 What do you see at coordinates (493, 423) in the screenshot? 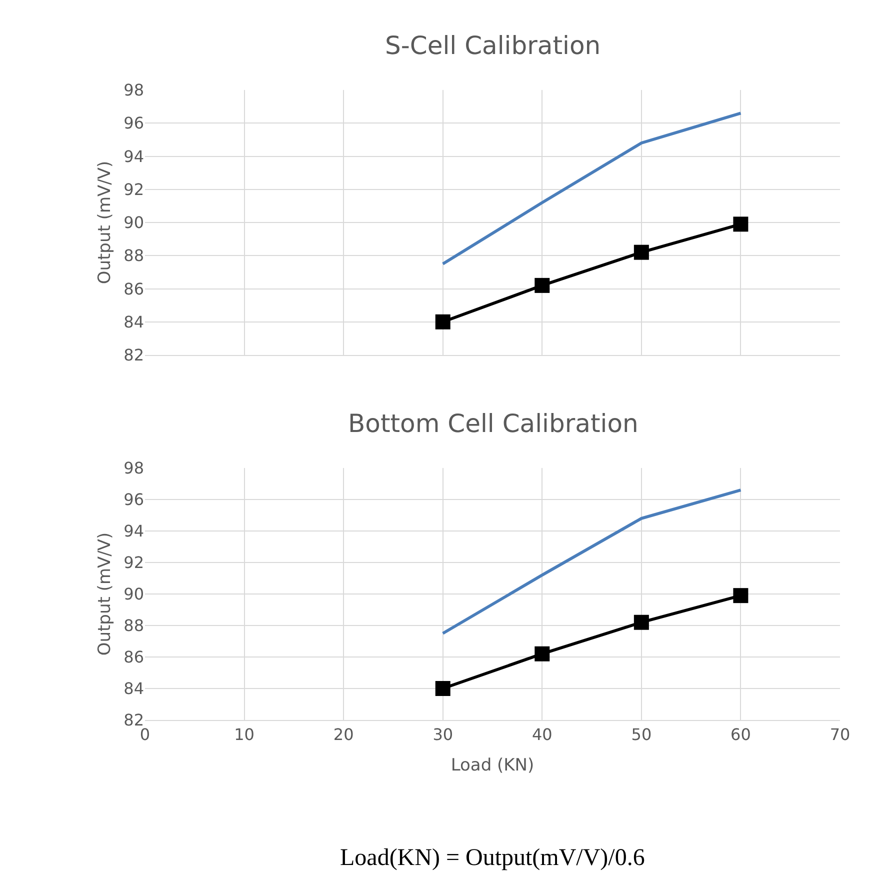
I see `chart-title: Bottom Cell Calibration` at bounding box center [493, 423].